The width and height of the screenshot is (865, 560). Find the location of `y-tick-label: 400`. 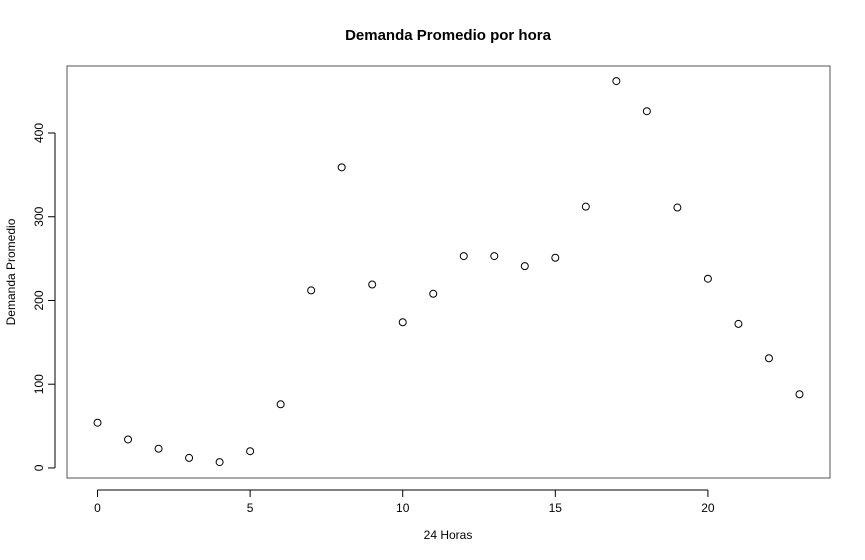

y-tick-label: 400 is located at coordinates (39, 133).